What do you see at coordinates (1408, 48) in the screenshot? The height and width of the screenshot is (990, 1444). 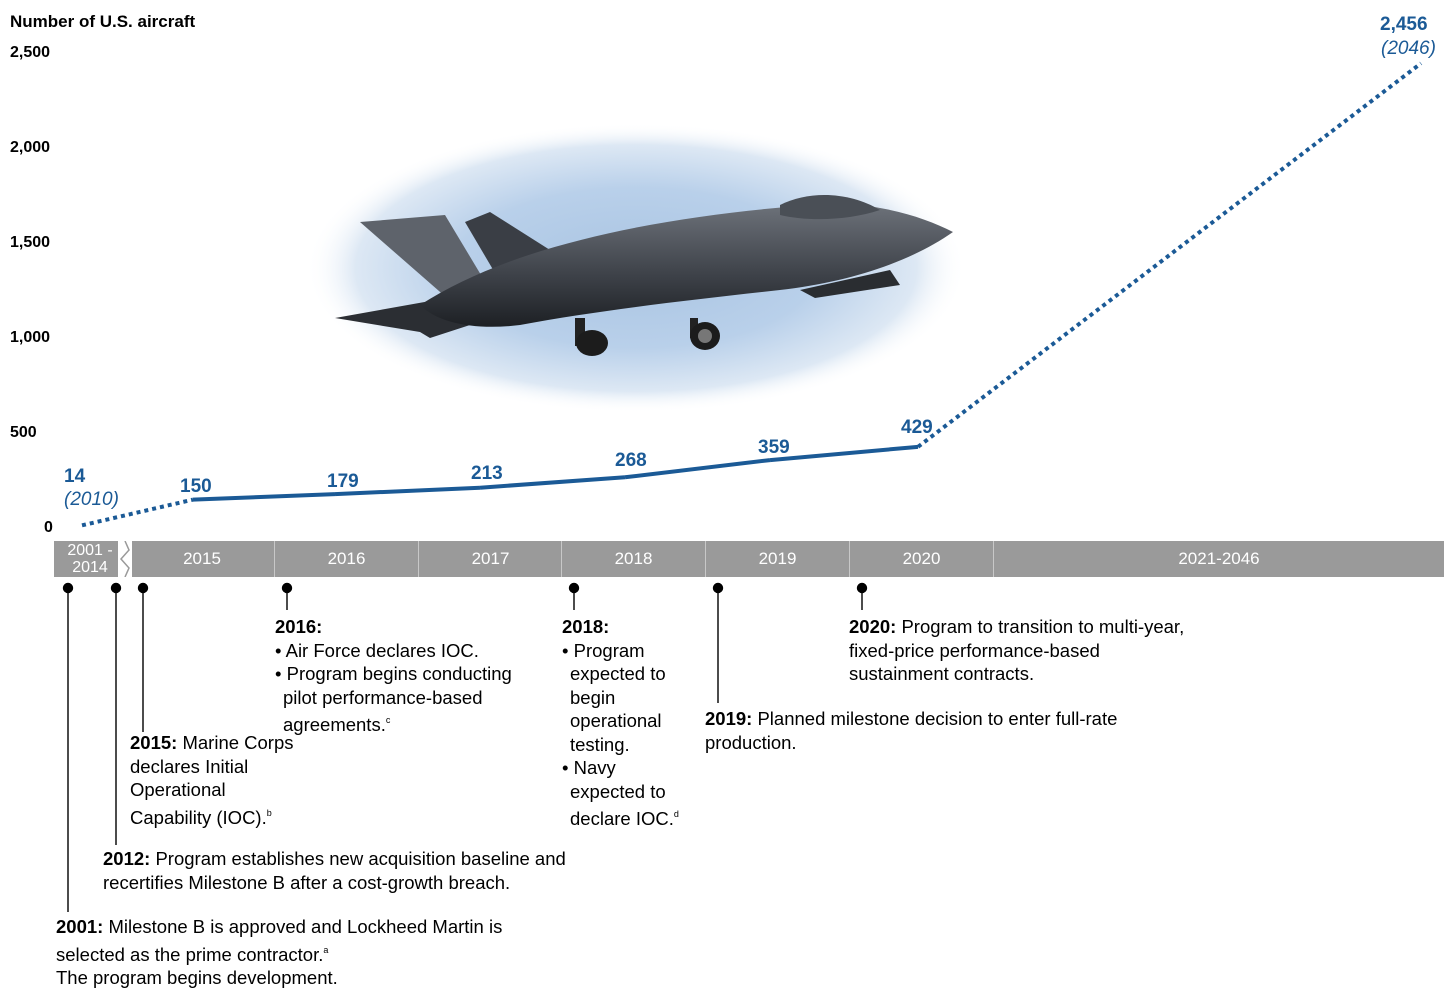 I see `data-sublabel-2046: (2046)` at bounding box center [1408, 48].